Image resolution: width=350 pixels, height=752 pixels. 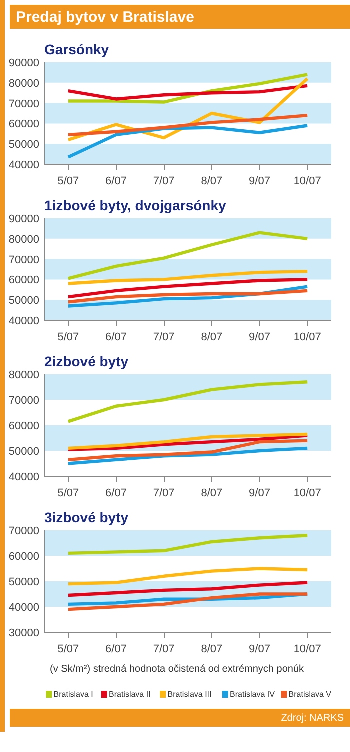 I want to click on legend-label: Bratislava III, so click(x=190, y=694).